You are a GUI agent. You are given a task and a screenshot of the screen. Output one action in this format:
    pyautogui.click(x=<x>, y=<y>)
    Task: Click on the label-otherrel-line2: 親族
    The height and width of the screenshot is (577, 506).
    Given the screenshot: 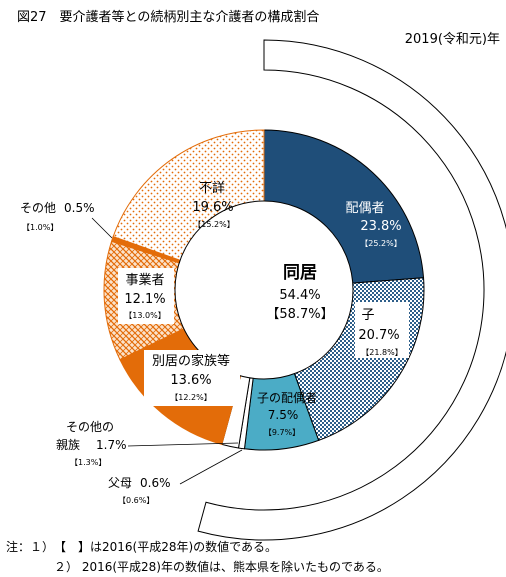 What is the action you would take?
    pyautogui.click(x=68, y=445)
    